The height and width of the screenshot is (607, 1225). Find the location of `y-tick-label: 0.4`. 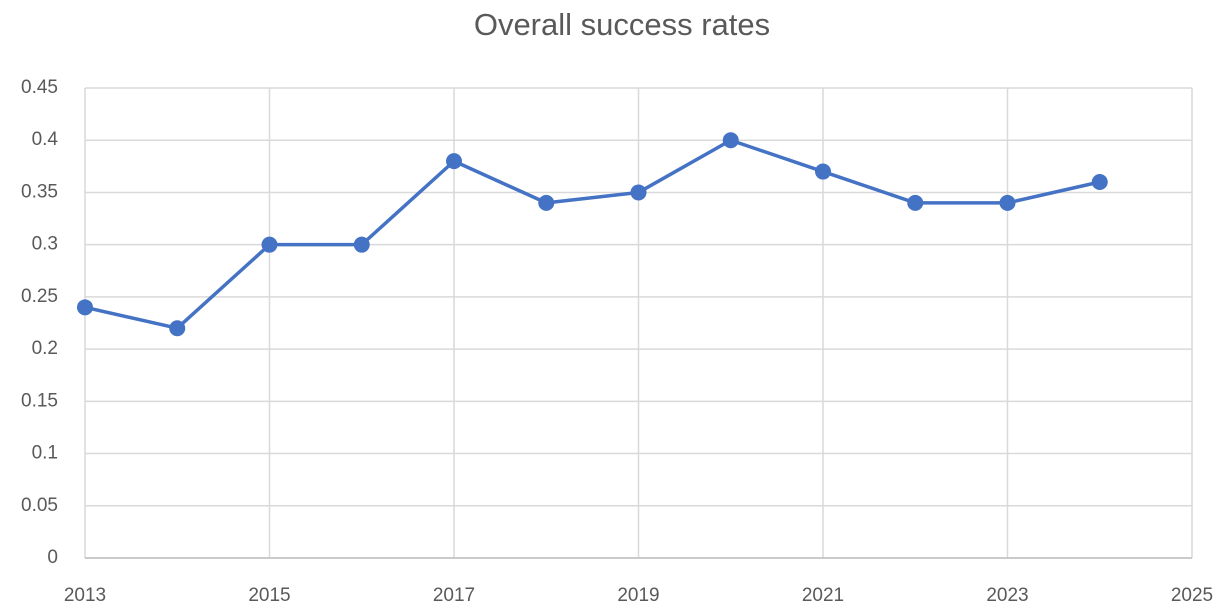

y-tick-label: 0.4 is located at coordinates (45, 139).